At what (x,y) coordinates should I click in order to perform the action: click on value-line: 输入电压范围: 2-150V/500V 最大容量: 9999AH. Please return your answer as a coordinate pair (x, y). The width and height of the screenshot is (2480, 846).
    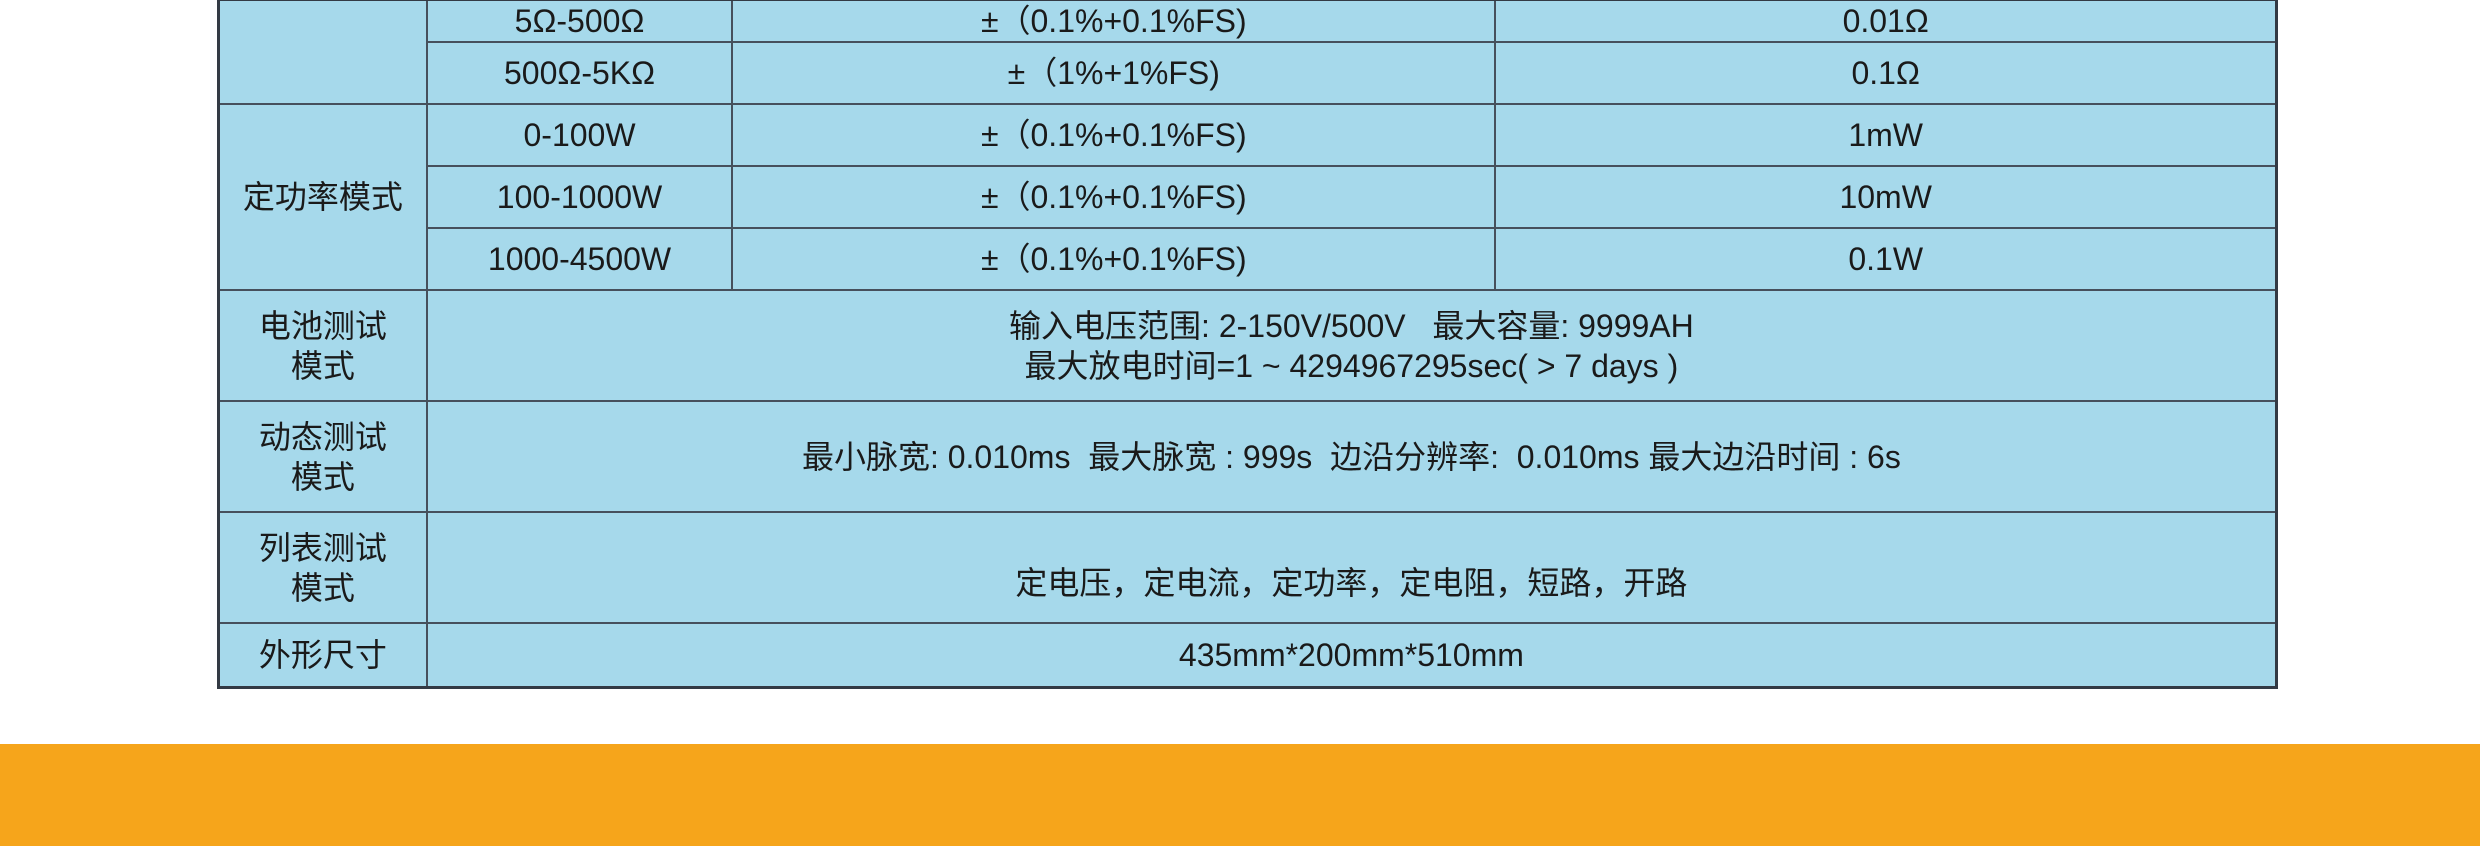
    Looking at the image, I should click on (1351, 325).